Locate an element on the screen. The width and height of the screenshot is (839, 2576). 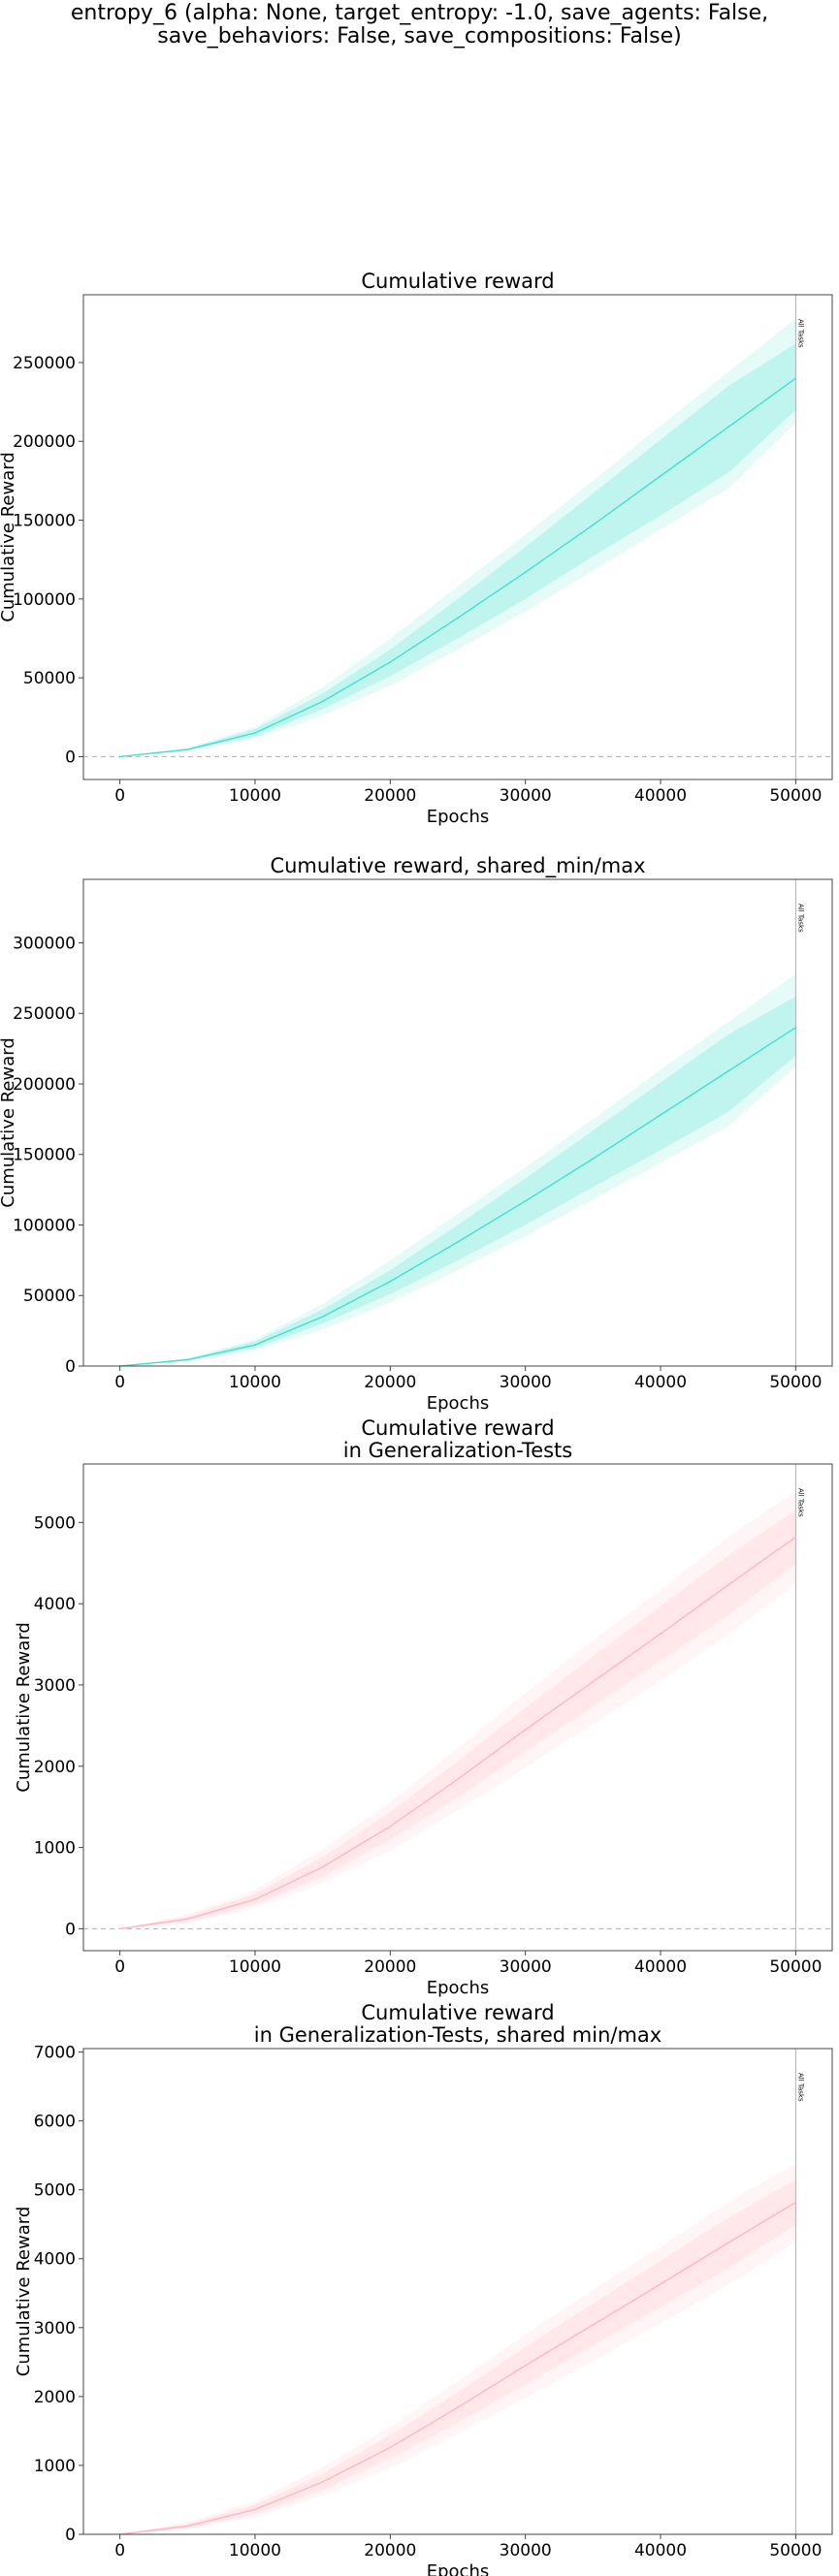
y-tick-label: 4000 is located at coordinates (55, 2260).